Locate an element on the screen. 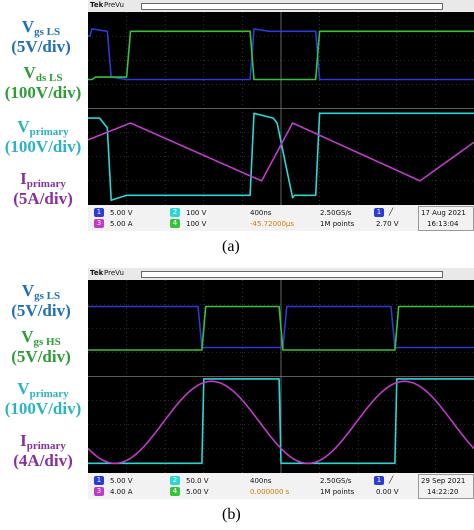 This screenshot has width=474, height=530. ch2-scale-a: 100 V is located at coordinates (196, 213).